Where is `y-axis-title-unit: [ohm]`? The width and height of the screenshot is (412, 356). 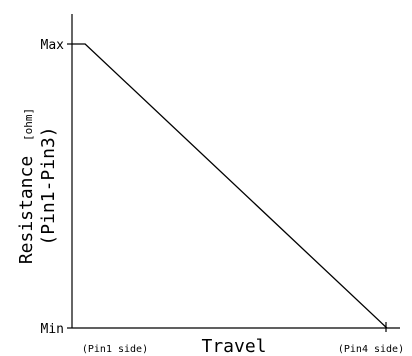
y-axis-title-unit: [ohm] is located at coordinates (28, 124).